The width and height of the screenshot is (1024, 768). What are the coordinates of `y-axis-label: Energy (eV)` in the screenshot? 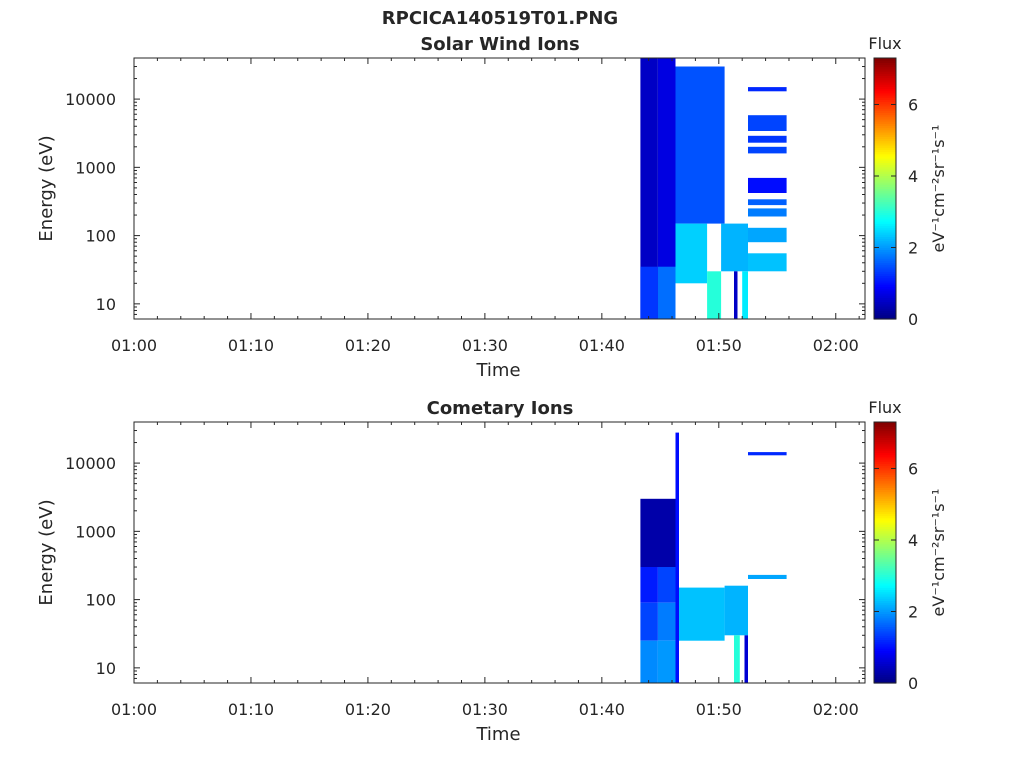 It's located at (46, 552).